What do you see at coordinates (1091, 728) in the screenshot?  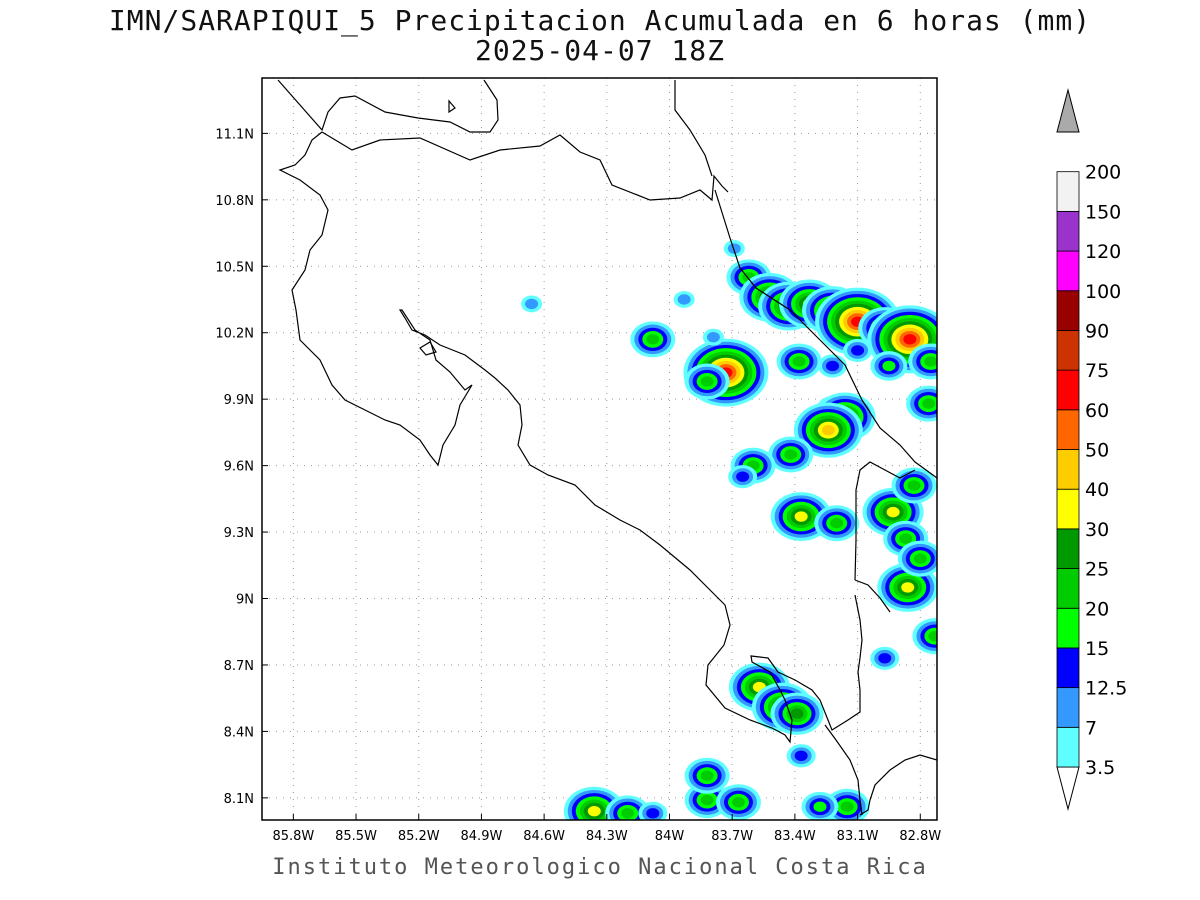 I see `colorbar-label: 7` at bounding box center [1091, 728].